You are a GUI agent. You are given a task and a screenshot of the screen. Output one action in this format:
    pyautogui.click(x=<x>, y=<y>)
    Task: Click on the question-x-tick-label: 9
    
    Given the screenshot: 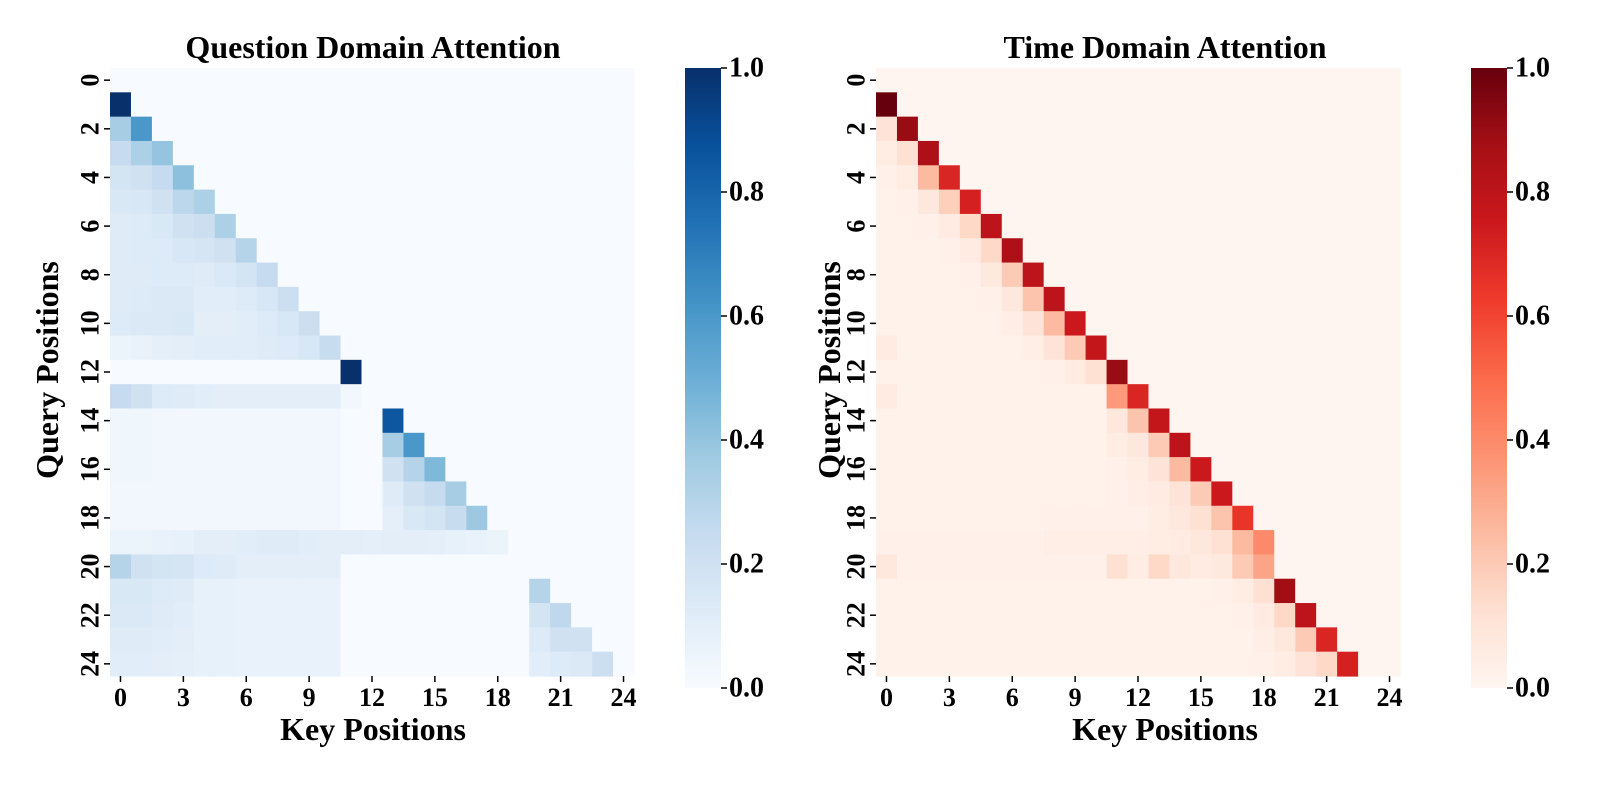 What is the action you would take?
    pyautogui.click(x=309, y=697)
    